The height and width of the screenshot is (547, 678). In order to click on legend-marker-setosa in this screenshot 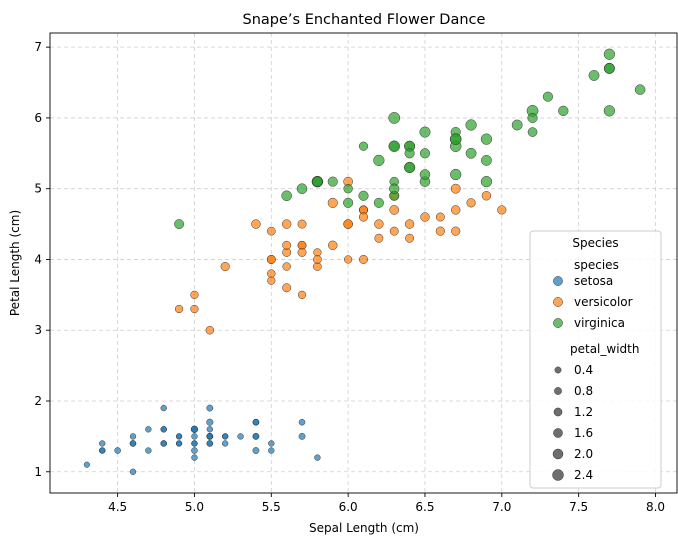, I will do `click(558, 281)`.